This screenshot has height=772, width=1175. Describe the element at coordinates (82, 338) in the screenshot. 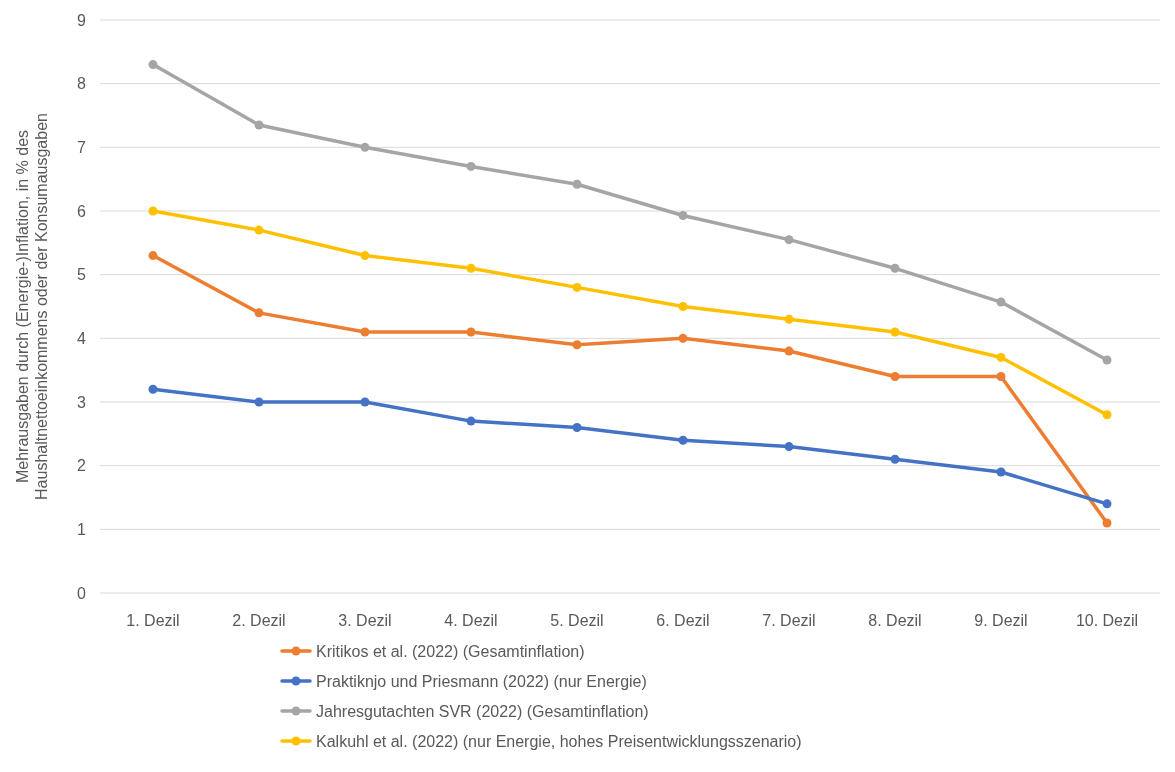

I see `y-tick-label: 4` at that location.